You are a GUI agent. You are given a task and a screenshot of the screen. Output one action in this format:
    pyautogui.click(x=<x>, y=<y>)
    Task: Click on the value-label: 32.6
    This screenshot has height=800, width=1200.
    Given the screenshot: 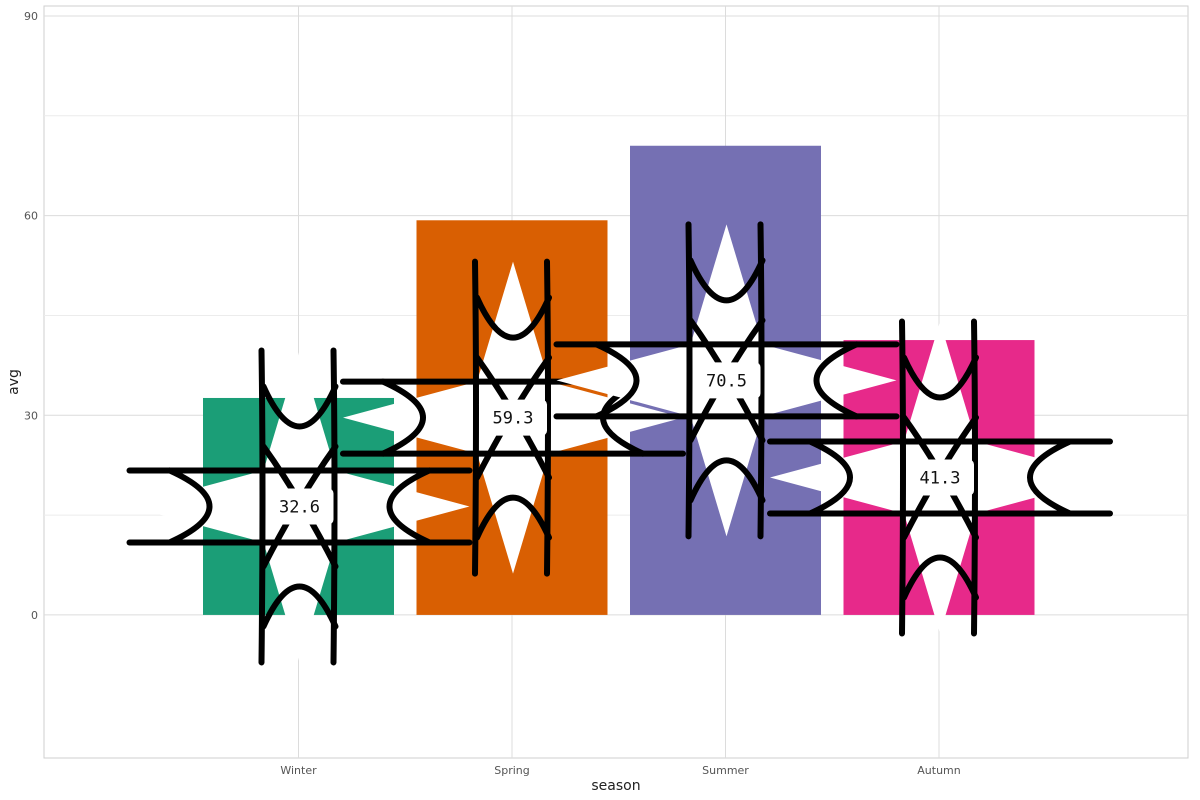 What is the action you would take?
    pyautogui.click(x=299, y=507)
    